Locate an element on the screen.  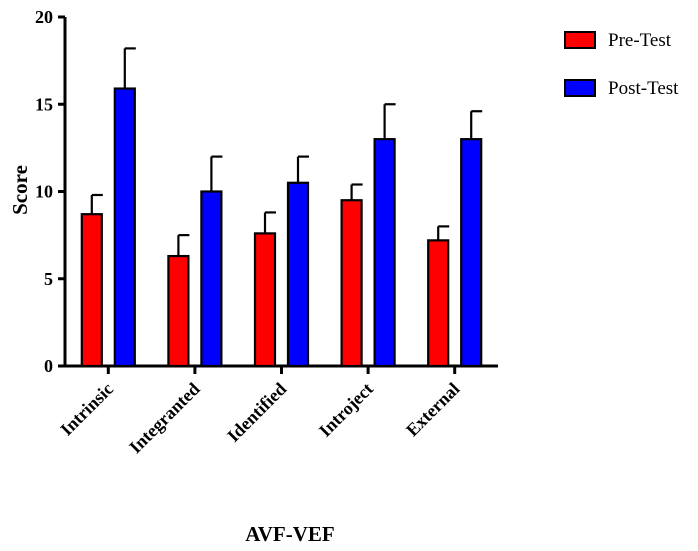
bar-pre-test-integranted is located at coordinates (178, 311).